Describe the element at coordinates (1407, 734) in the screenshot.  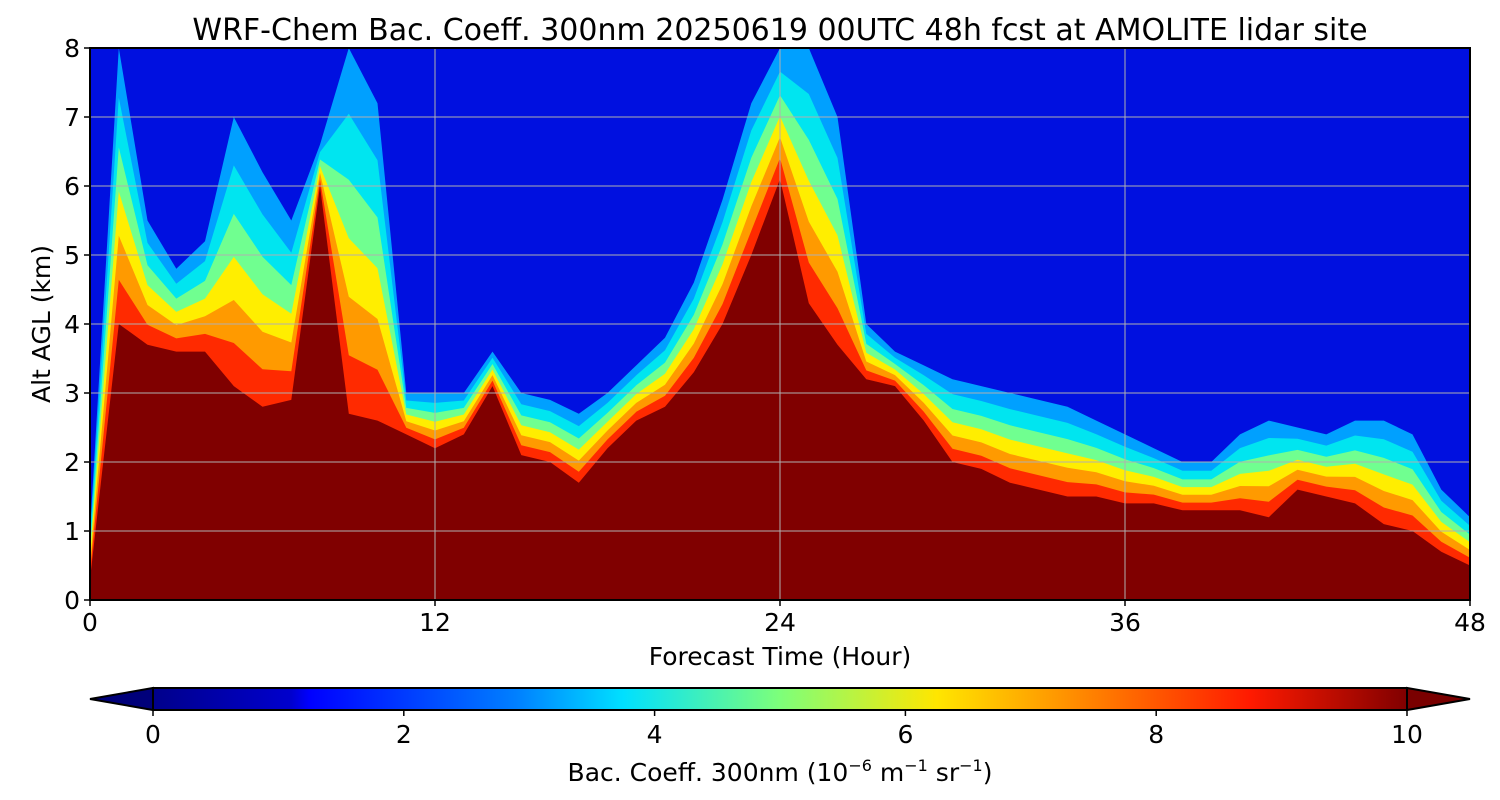
I see `colorbar-tick-label: 10` at that location.